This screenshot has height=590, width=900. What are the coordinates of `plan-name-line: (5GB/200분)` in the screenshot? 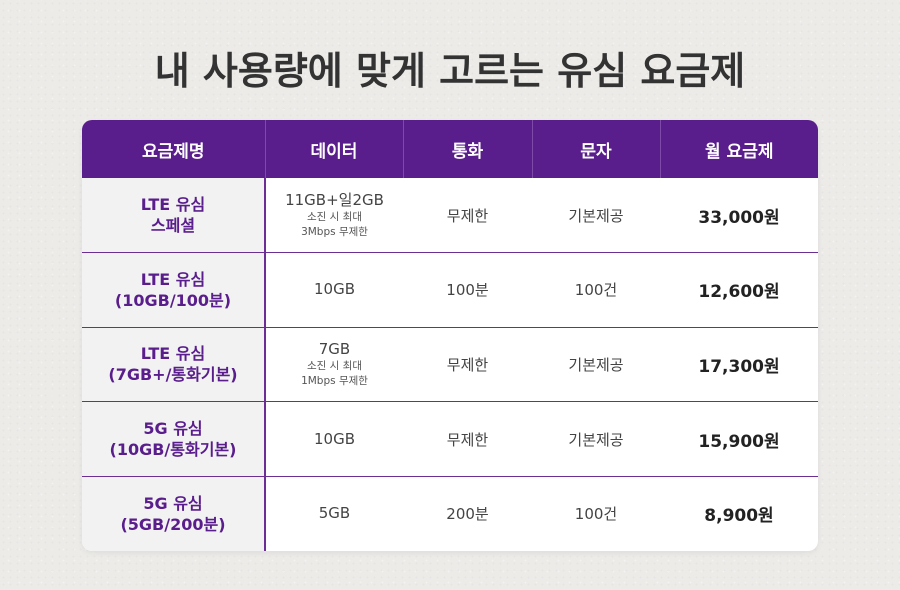 It's located at (173, 524).